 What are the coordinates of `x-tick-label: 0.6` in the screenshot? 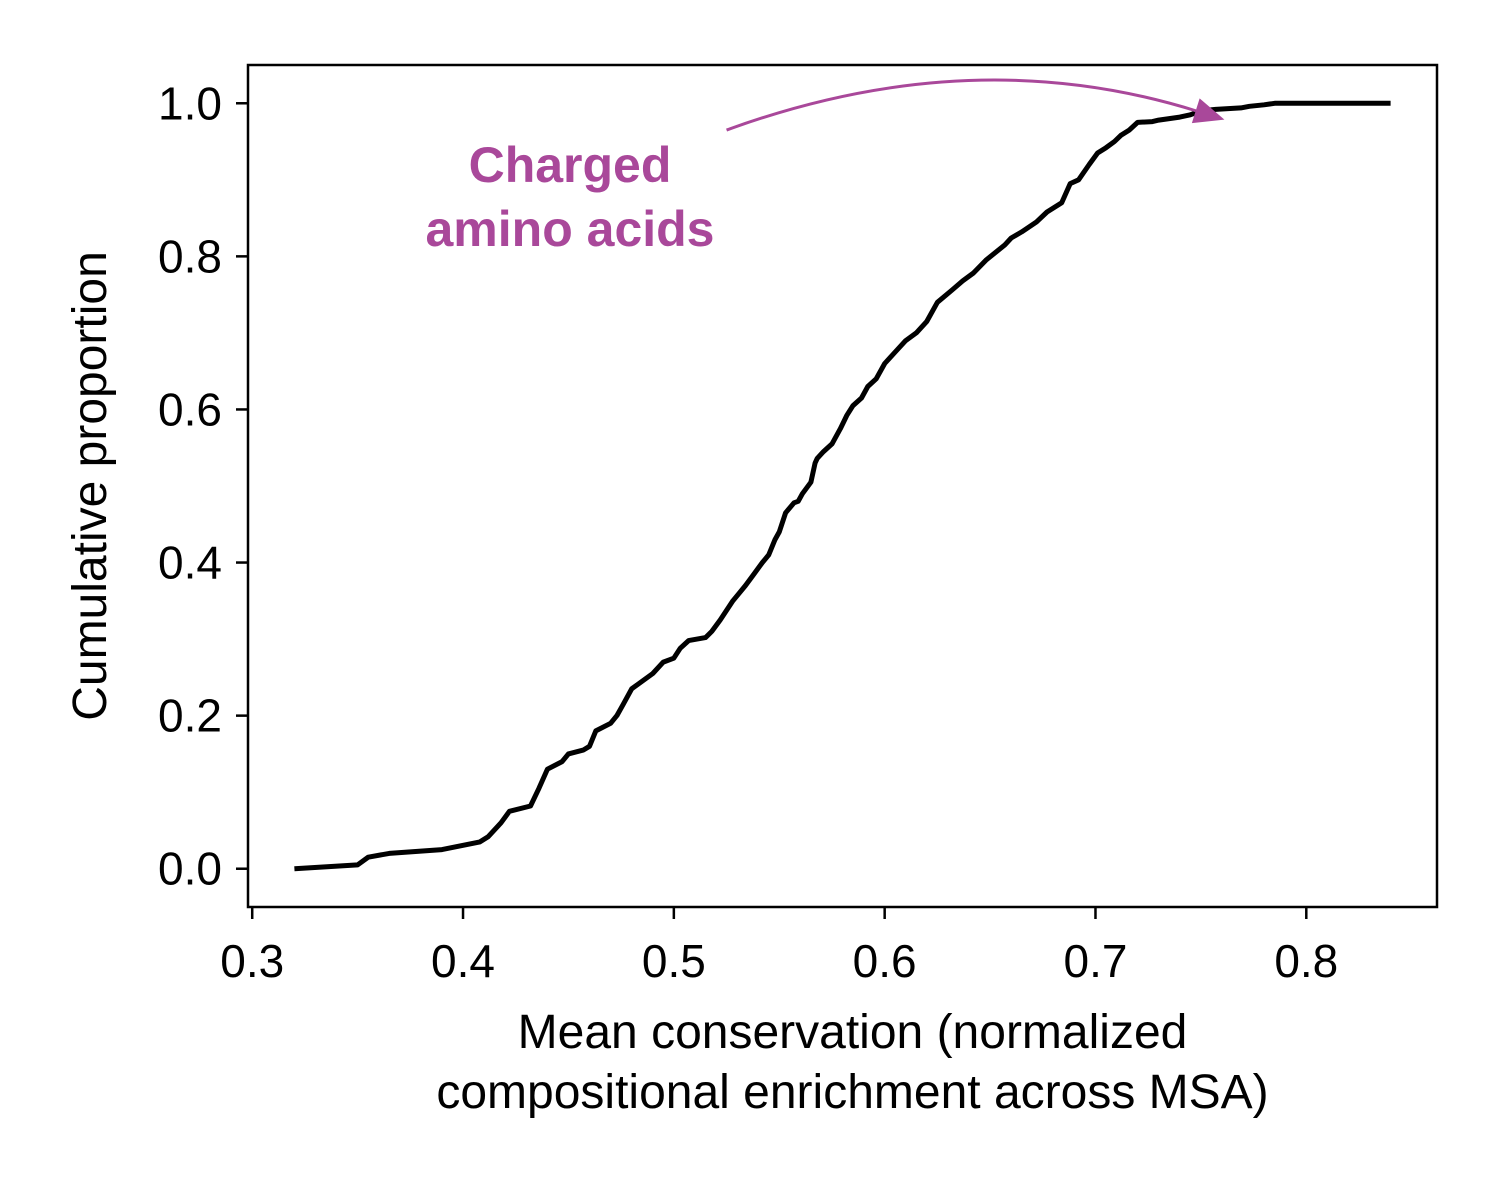 It's located at (885, 961).